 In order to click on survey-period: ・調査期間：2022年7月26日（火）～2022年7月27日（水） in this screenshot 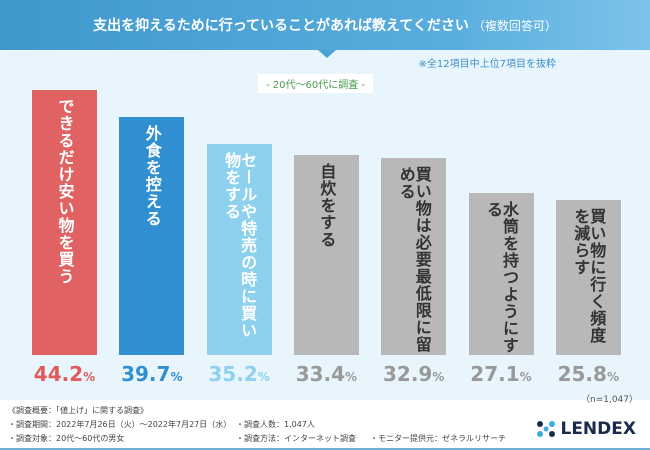, I will do `click(120, 424)`.